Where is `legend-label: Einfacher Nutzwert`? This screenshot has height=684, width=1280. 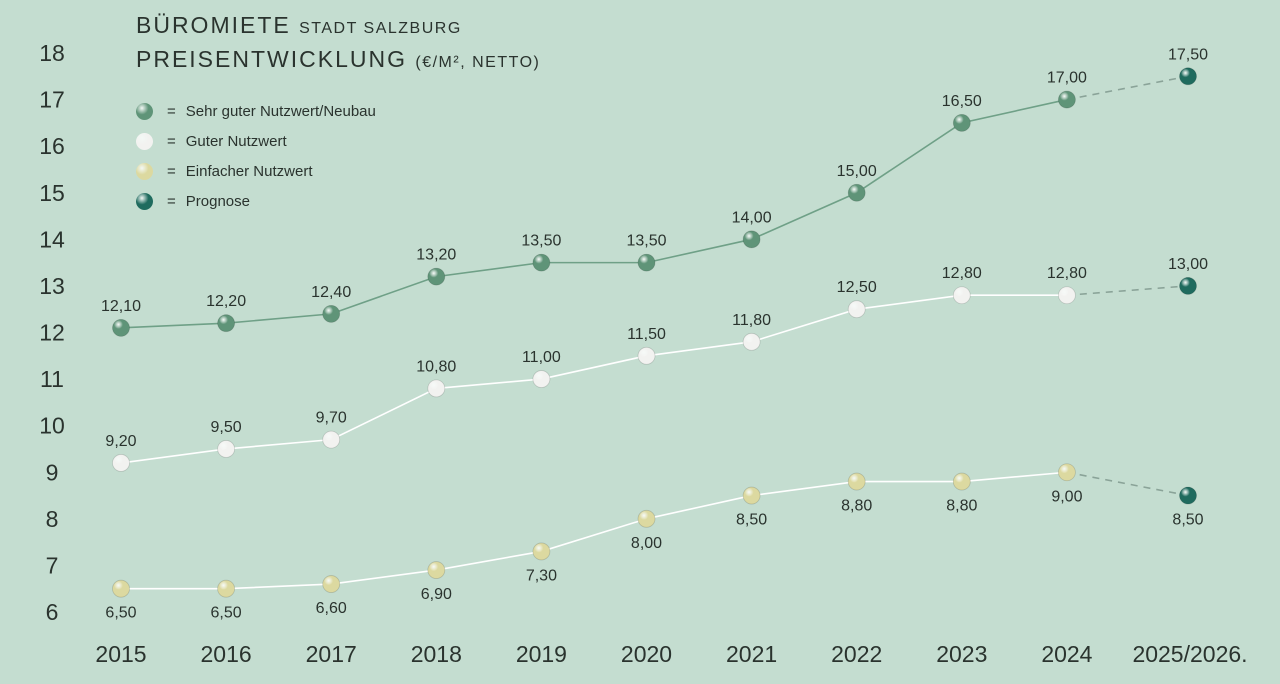 legend-label: Einfacher Nutzwert is located at coordinates (249, 171).